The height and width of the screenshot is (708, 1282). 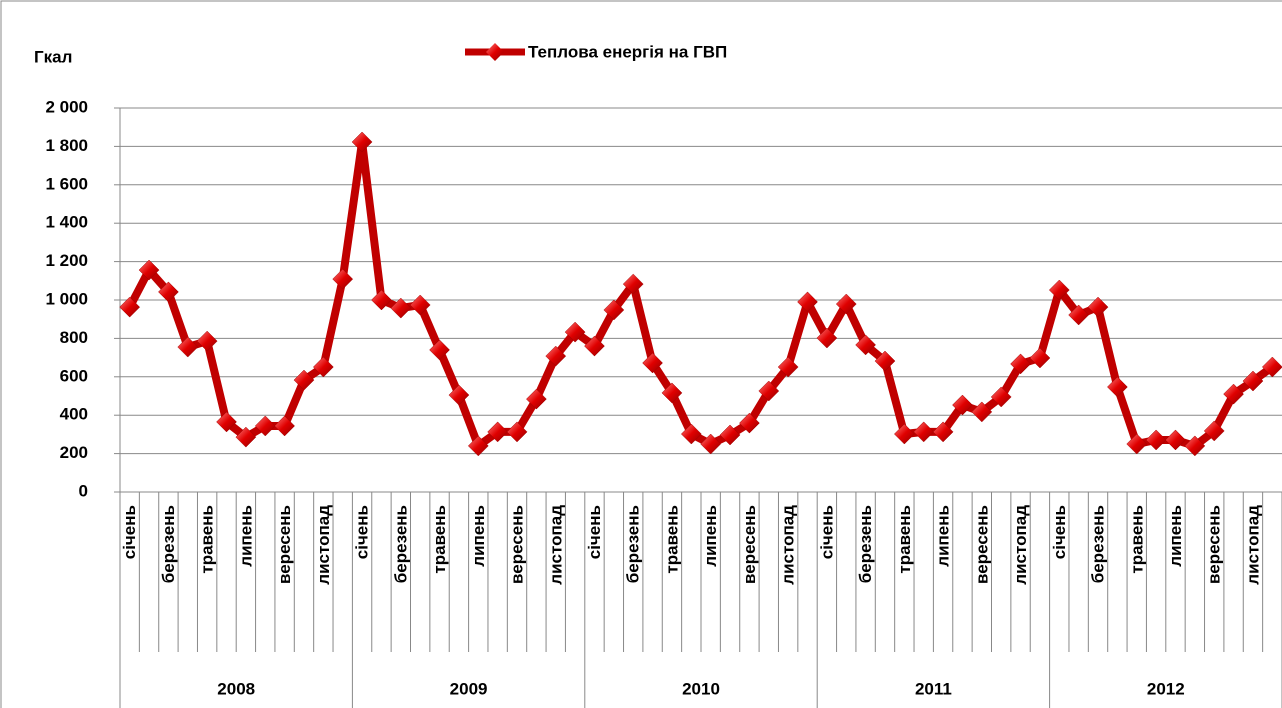 What do you see at coordinates (53, 56) in the screenshot?
I see `y-axis-label: Гкал` at bounding box center [53, 56].